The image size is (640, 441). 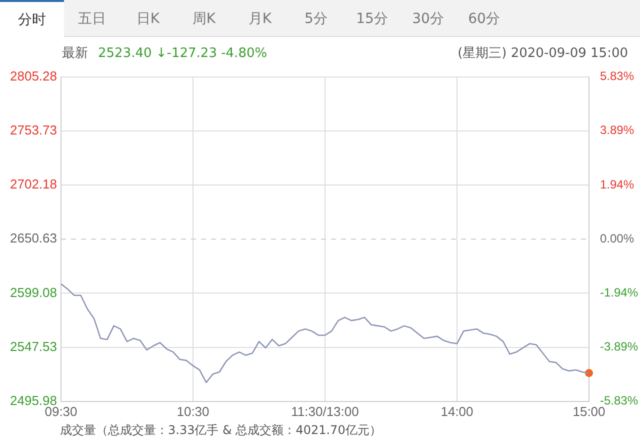 What do you see at coordinates (32, 18) in the screenshot?
I see `text: 分时` at bounding box center [32, 18].